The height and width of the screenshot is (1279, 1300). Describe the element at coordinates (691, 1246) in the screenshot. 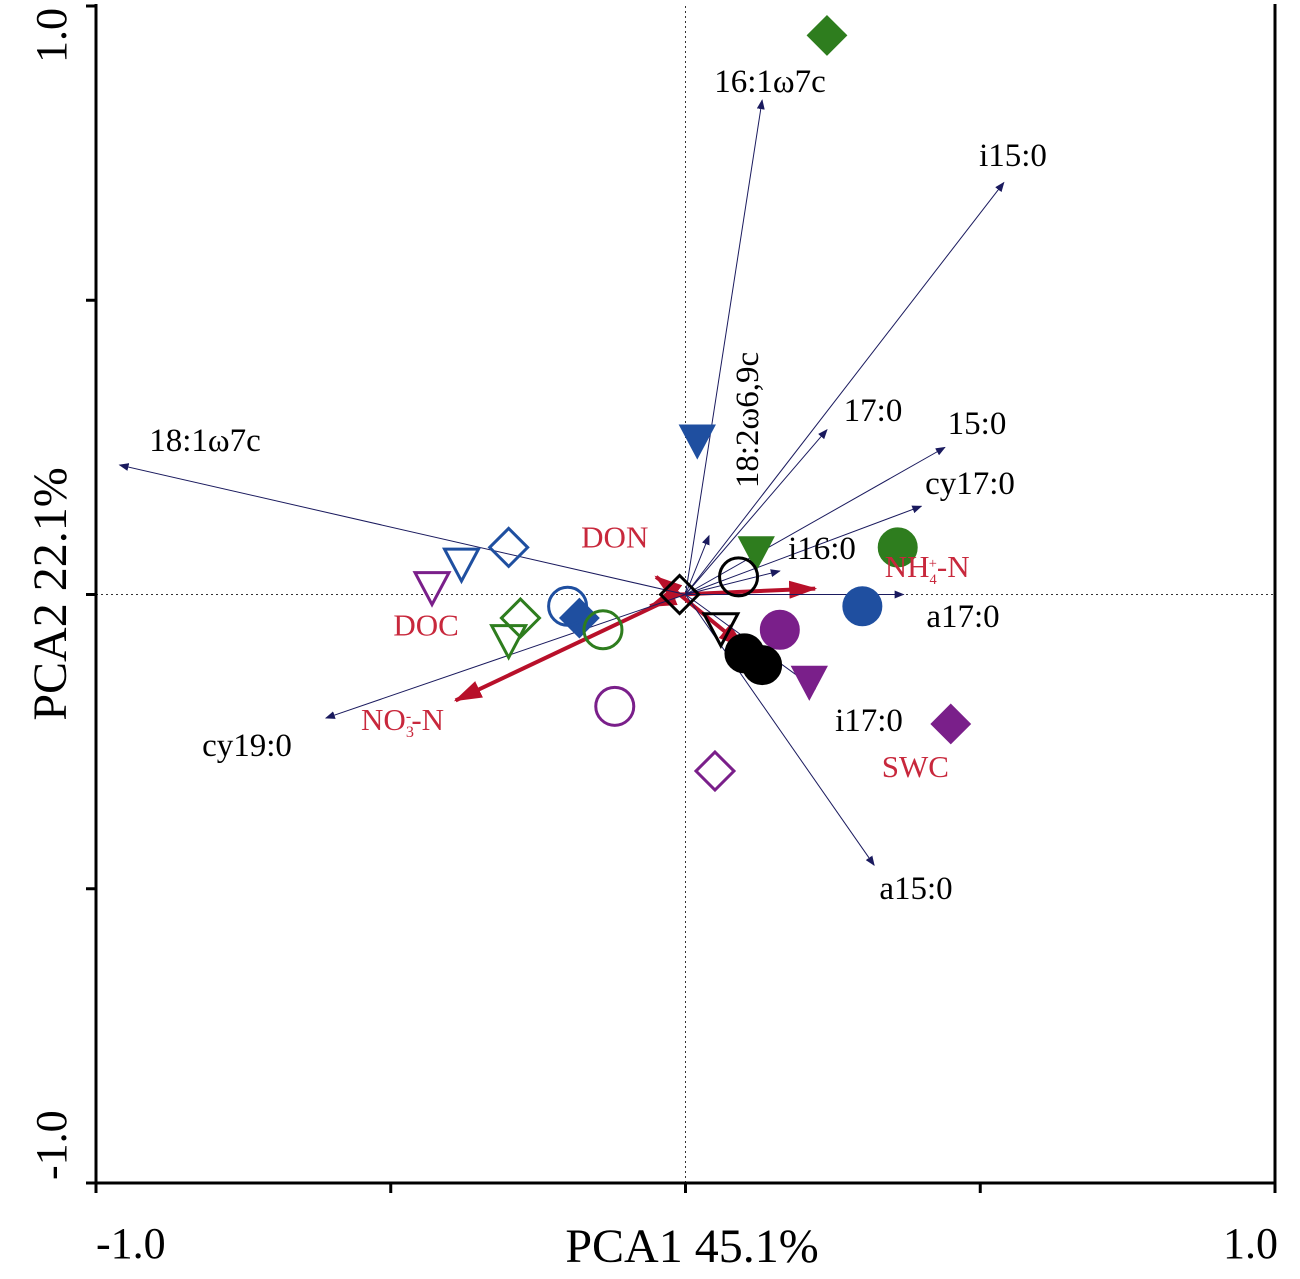

I see `x-axis-title: PCA1 45.1%` at that location.